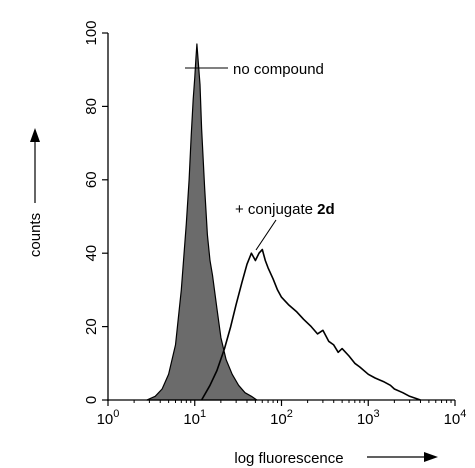 The width and height of the screenshot is (475, 468). I want to click on x-axis-label: log fluorescence, so click(288, 458).